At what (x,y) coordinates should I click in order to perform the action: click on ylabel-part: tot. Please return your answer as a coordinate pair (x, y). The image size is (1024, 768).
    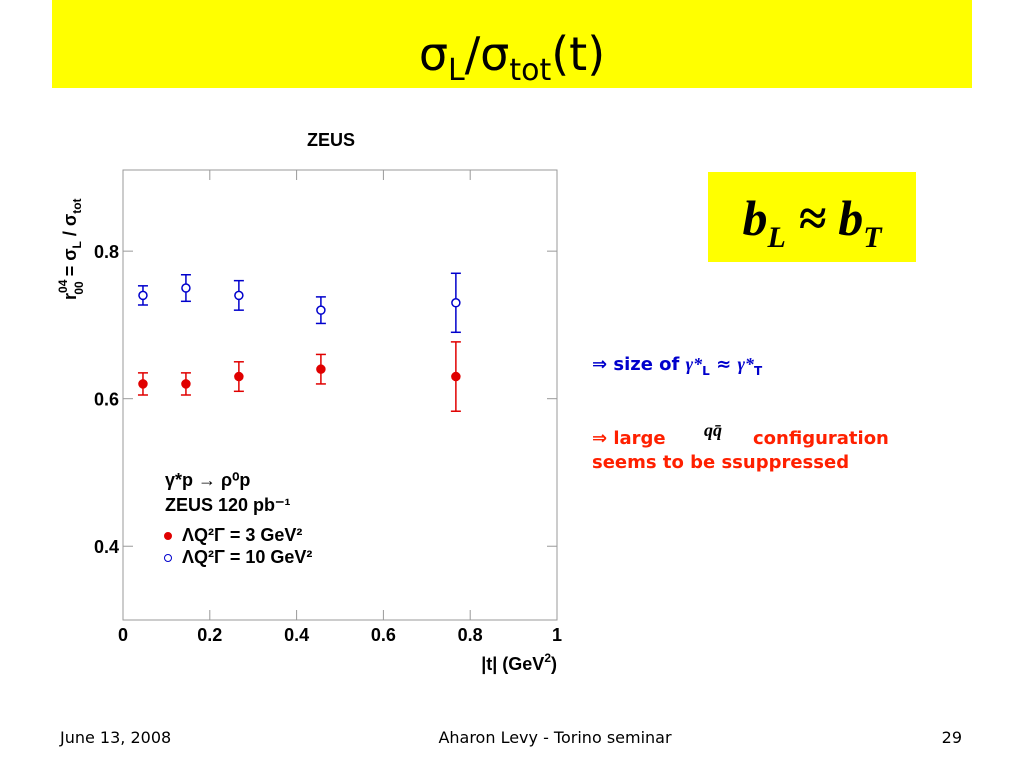
    Looking at the image, I should click on (77, 205).